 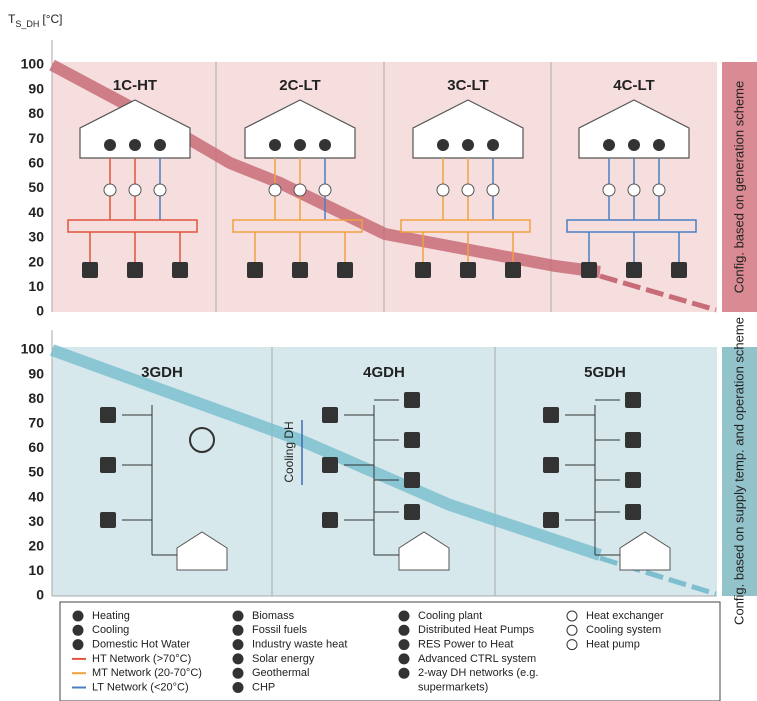 I want to click on column-title: 2C-LT, so click(x=299, y=85).